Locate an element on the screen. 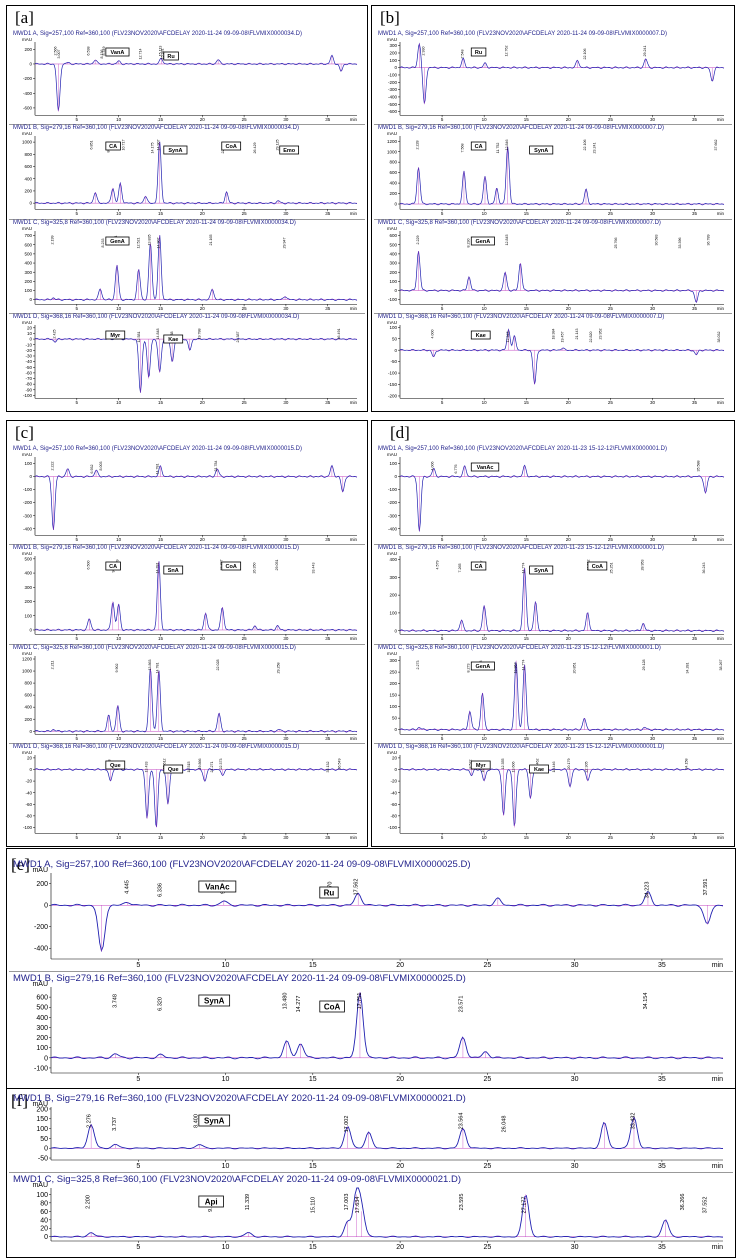 Image resolution: width=738 pixels, height=1260 pixels. compound-annotation: SynA is located at coordinates (541, 150).